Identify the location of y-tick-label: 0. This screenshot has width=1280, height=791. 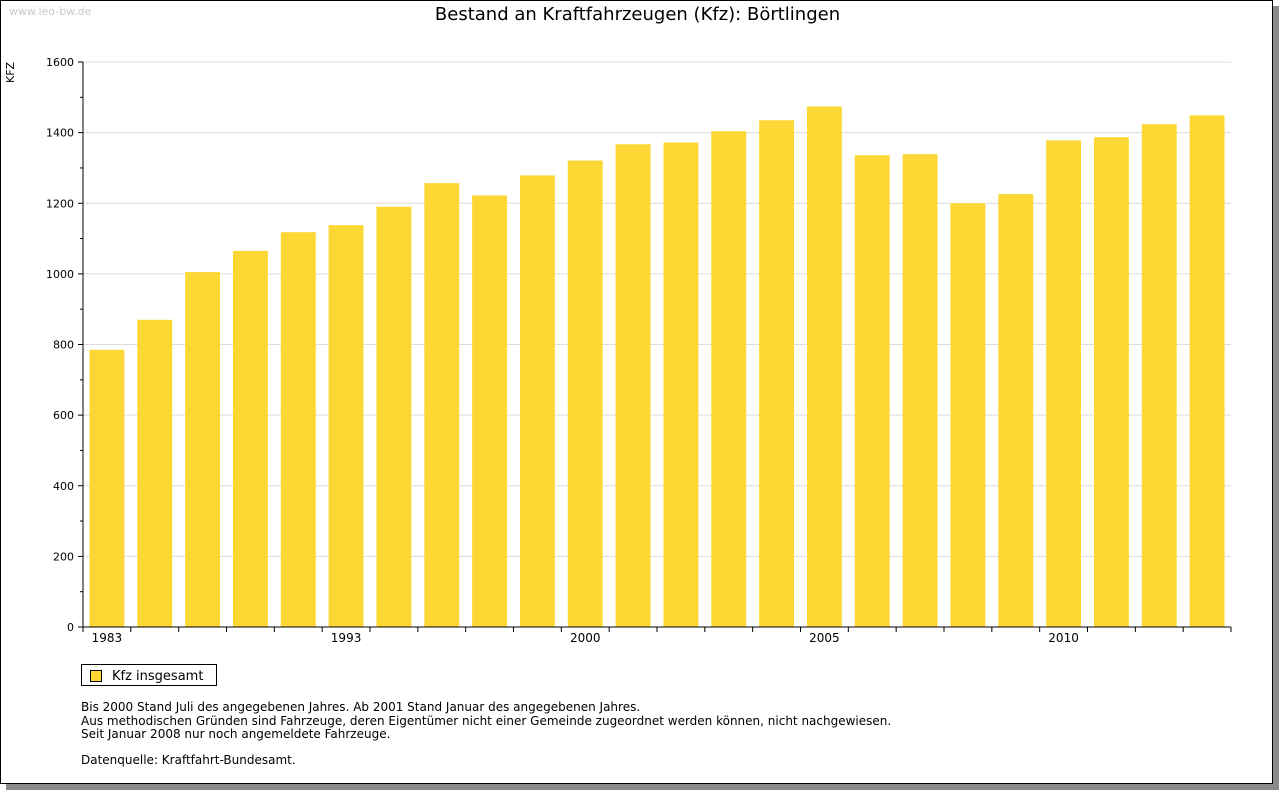
(70, 627).